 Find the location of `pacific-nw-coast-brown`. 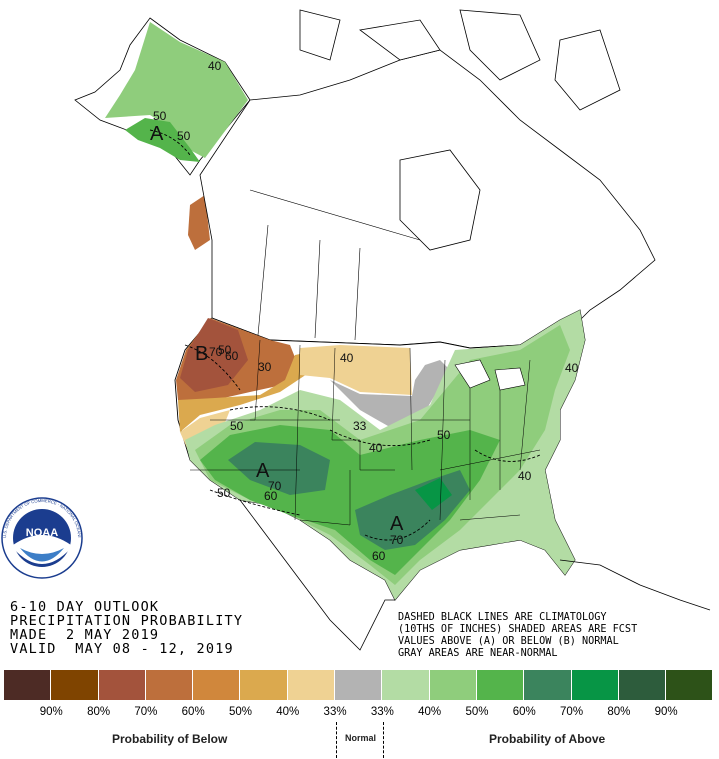

pacific-nw-coast-brown is located at coordinates (199, 222).